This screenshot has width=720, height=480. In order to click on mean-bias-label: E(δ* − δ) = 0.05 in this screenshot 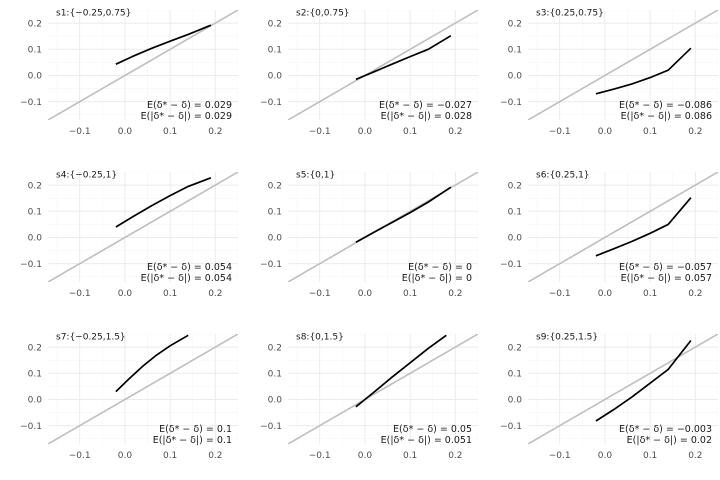, I will do `click(432, 429)`.